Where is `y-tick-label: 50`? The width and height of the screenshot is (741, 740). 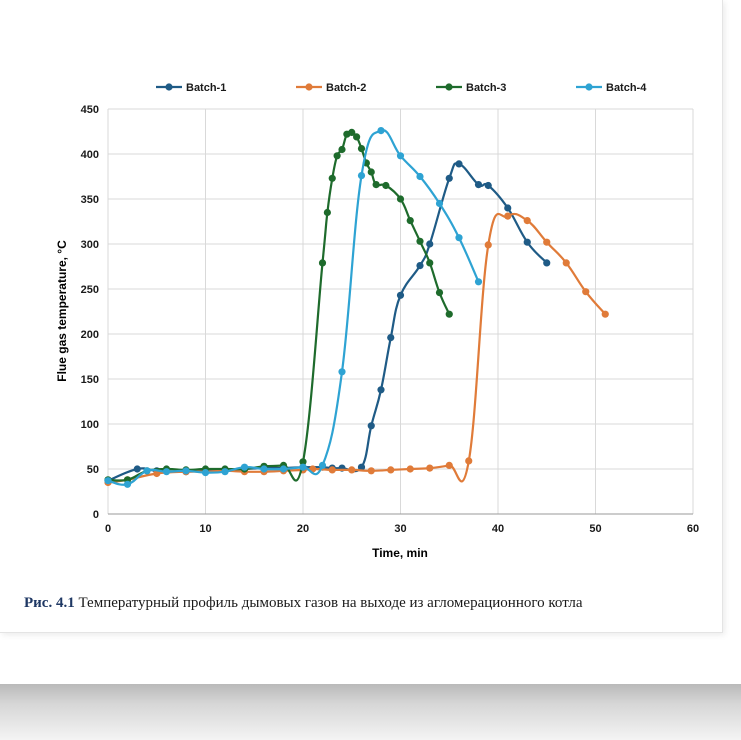
y-tick-label: 50 is located at coordinates (93, 470).